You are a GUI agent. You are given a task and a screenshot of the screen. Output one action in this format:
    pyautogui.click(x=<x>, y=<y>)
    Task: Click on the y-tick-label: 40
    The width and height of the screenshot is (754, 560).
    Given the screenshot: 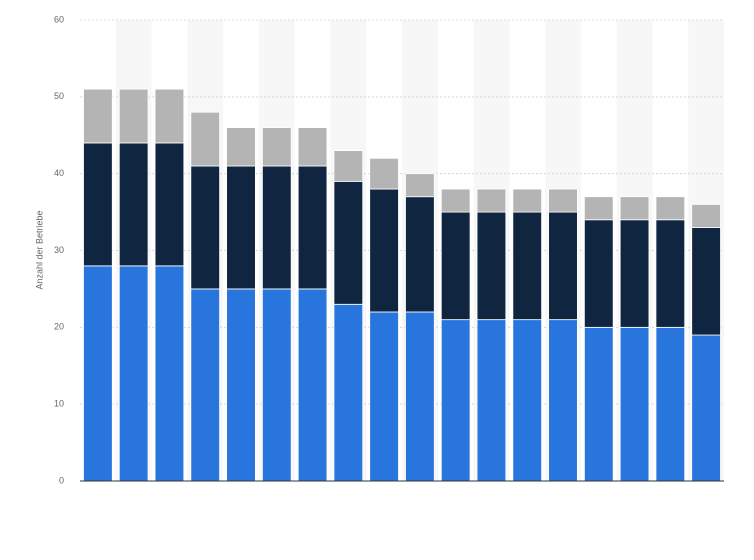 What is the action you would take?
    pyautogui.click(x=59, y=173)
    